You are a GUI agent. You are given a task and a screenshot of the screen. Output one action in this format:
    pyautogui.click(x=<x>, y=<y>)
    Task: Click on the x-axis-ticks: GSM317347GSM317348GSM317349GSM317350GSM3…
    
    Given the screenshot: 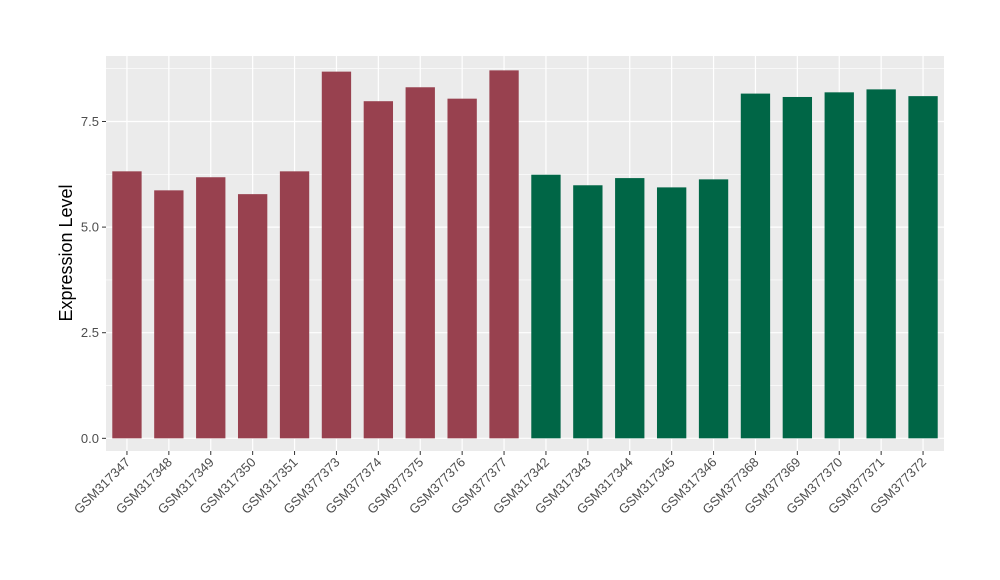 What is the action you would take?
    pyautogui.click(x=500, y=484)
    